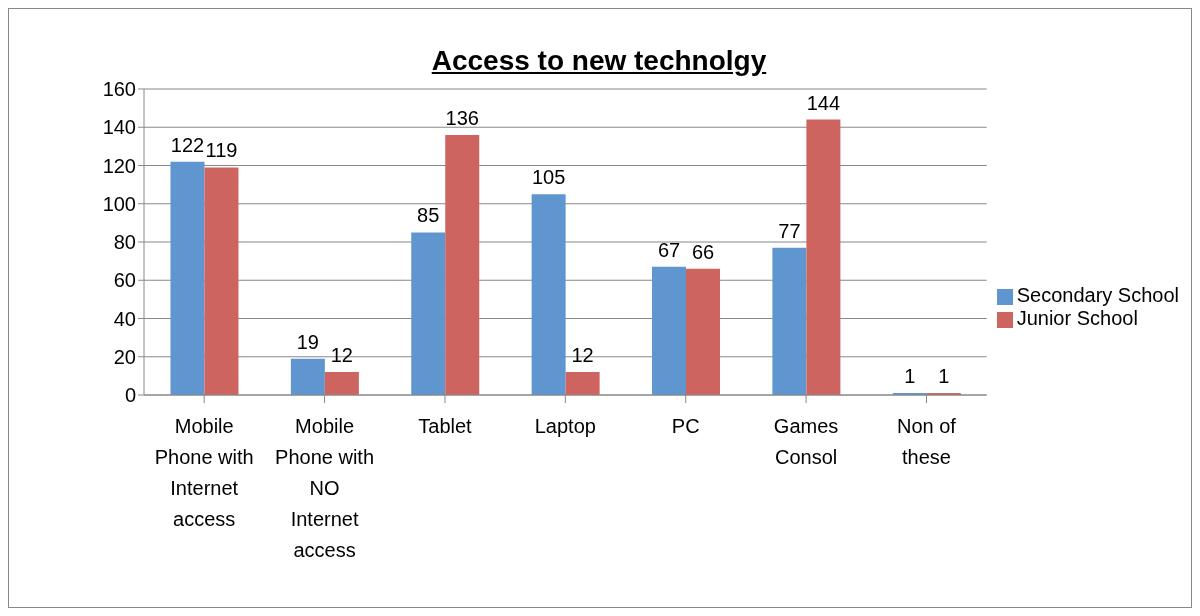 The image size is (1200, 616). Describe the element at coordinates (669, 249) in the screenshot. I see `data-label: 67` at that location.